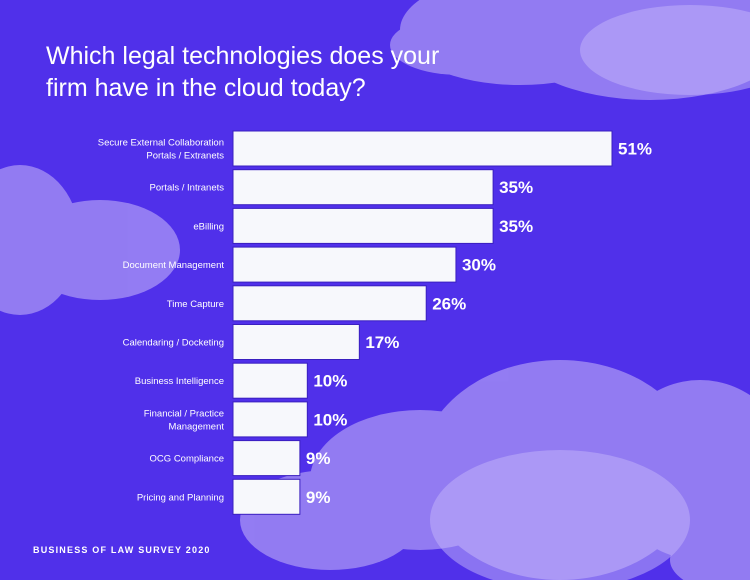 The width and height of the screenshot is (750, 580). Describe the element at coordinates (479, 265) in the screenshot. I see `value-label: 30%` at that location.